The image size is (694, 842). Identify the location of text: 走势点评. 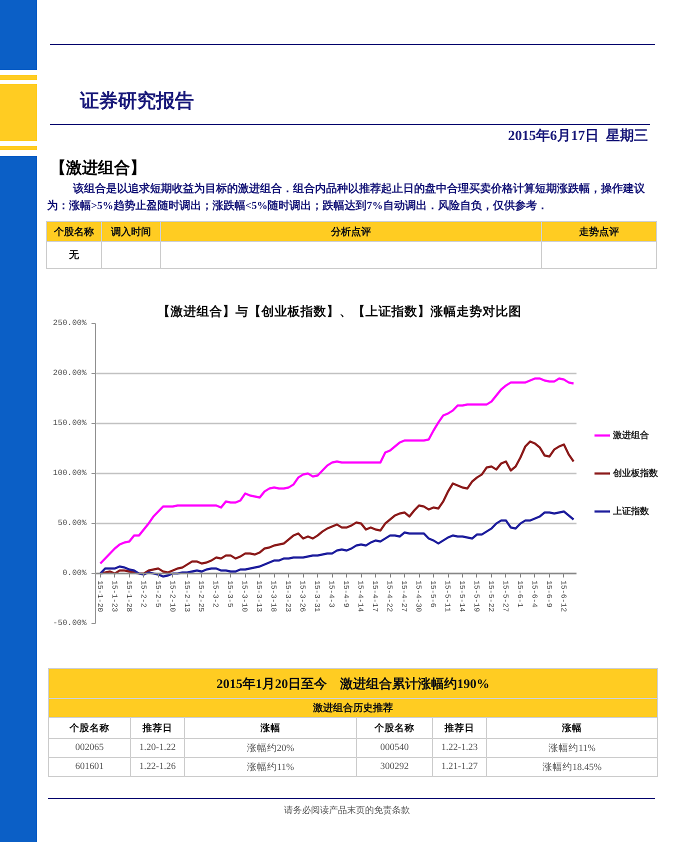
(599, 232).